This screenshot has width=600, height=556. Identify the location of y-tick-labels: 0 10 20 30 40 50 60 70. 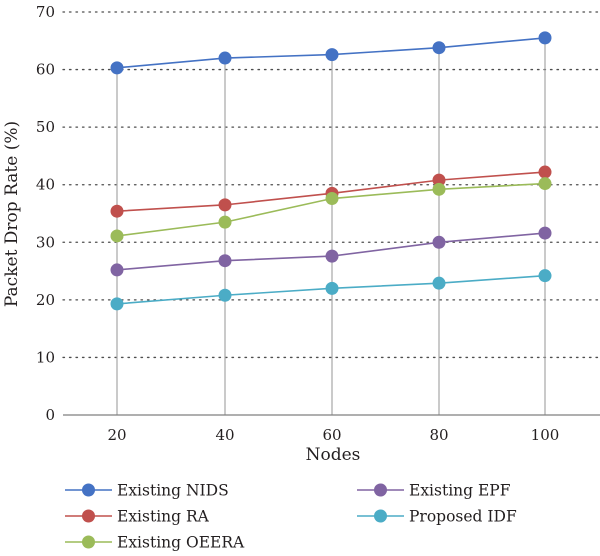
(45, 213).